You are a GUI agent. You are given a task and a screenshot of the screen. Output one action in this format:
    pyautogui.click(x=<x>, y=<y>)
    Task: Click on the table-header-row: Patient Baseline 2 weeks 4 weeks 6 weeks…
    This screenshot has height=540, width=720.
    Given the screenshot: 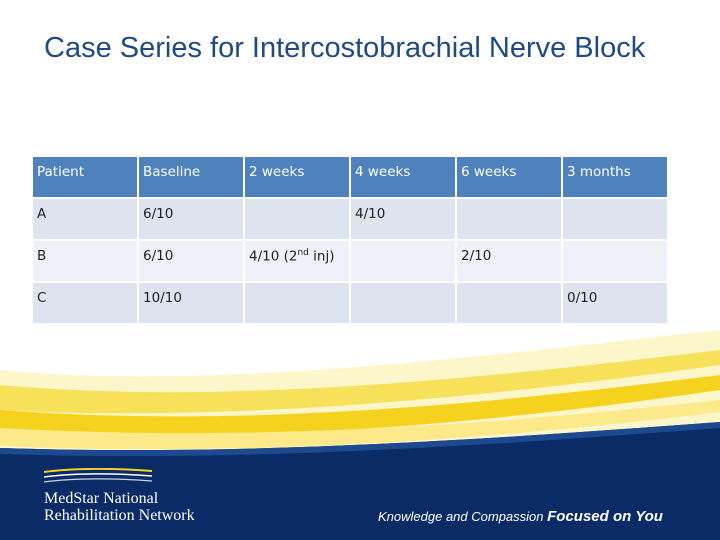 What is the action you would take?
    pyautogui.click(x=350, y=177)
    